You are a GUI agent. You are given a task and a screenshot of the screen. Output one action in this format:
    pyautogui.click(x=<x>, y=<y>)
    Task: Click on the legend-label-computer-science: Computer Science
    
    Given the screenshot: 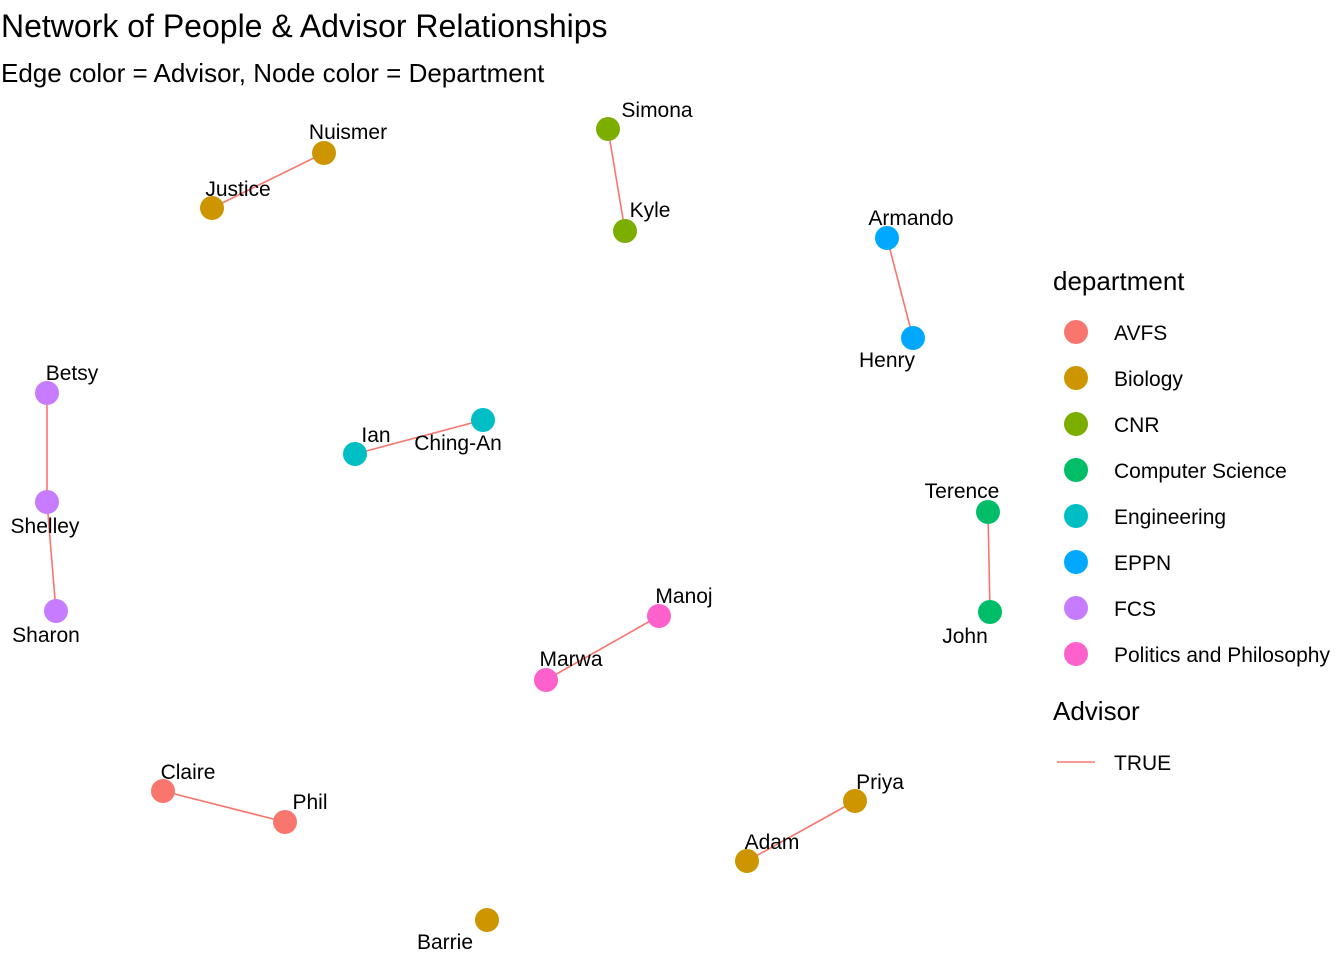 What is the action you would take?
    pyautogui.click(x=1200, y=471)
    